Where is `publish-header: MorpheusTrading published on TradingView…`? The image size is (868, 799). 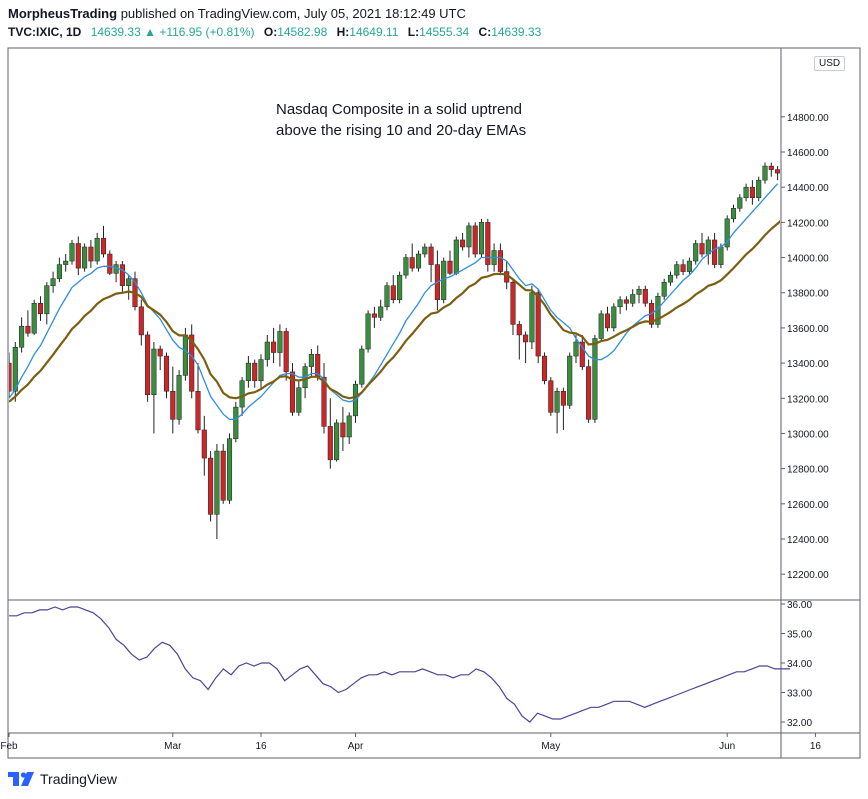
publish-header: MorpheusTrading published on TradingView… is located at coordinates (237, 13).